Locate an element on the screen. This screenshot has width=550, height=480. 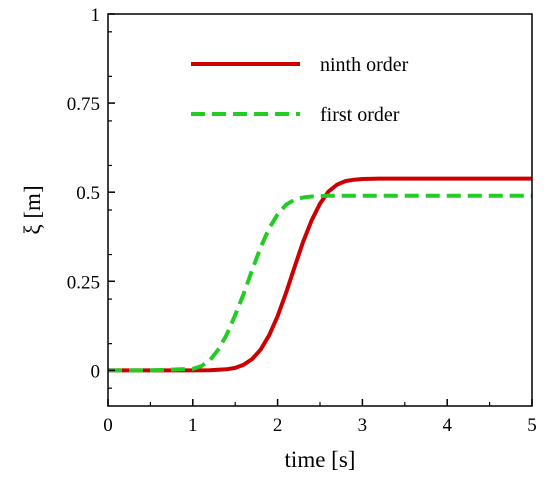
x-tick-label: 4 is located at coordinates (447, 425).